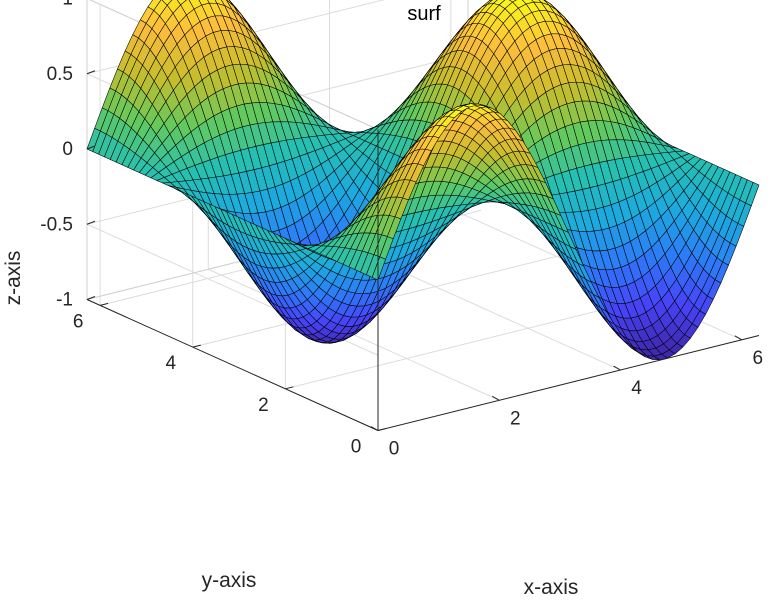  Describe the element at coordinates (394, 449) in the screenshot. I see `x-tick-label: 0` at that location.